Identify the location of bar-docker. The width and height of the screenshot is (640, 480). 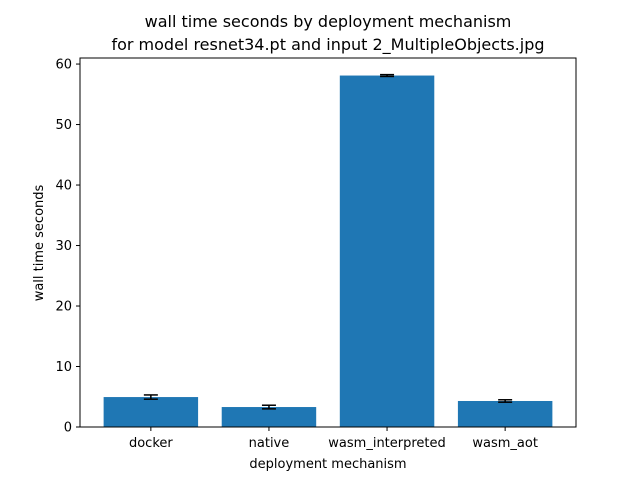
(151, 412).